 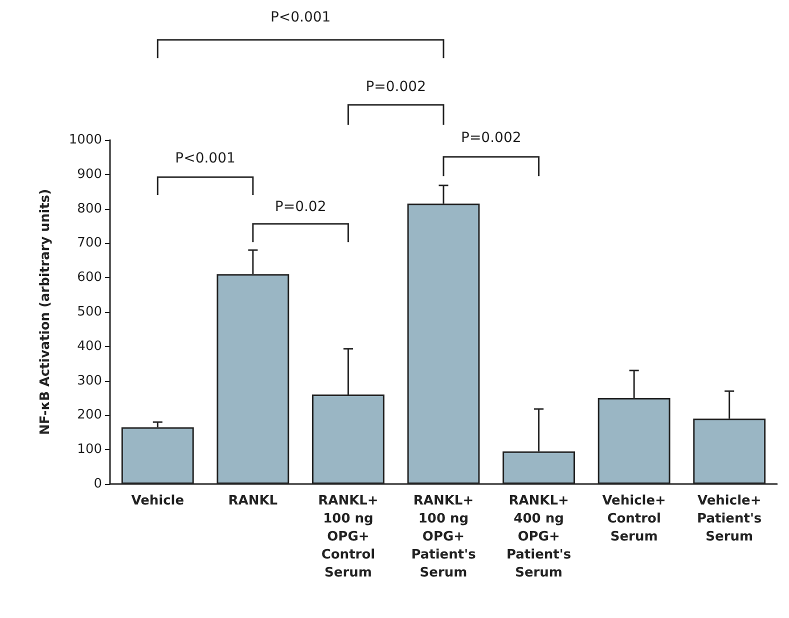 I want to click on y-tick-label: 800, so click(x=89, y=208).